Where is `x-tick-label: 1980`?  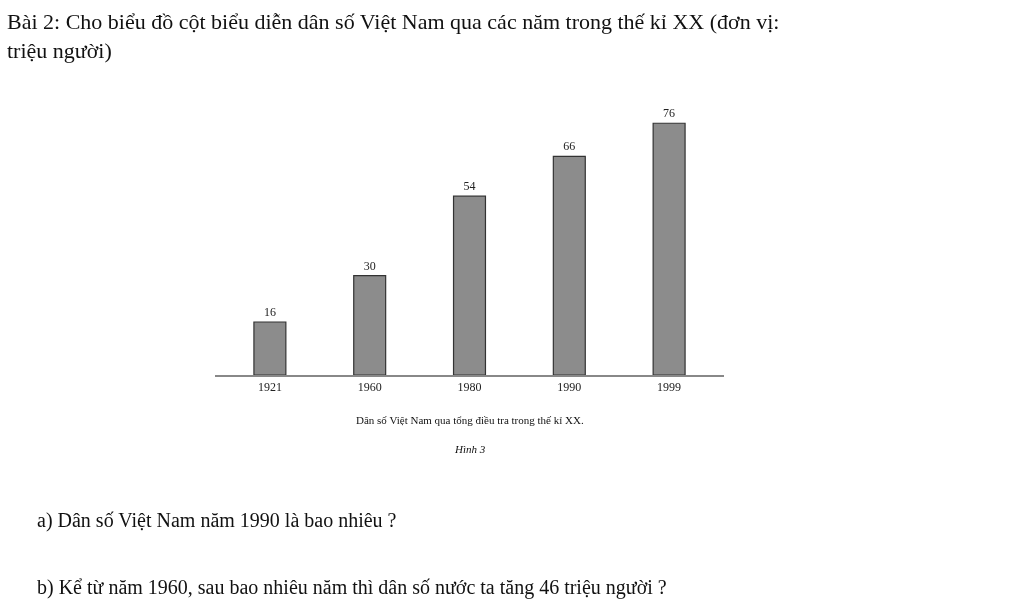
x-tick-label: 1980 is located at coordinates (469, 387).